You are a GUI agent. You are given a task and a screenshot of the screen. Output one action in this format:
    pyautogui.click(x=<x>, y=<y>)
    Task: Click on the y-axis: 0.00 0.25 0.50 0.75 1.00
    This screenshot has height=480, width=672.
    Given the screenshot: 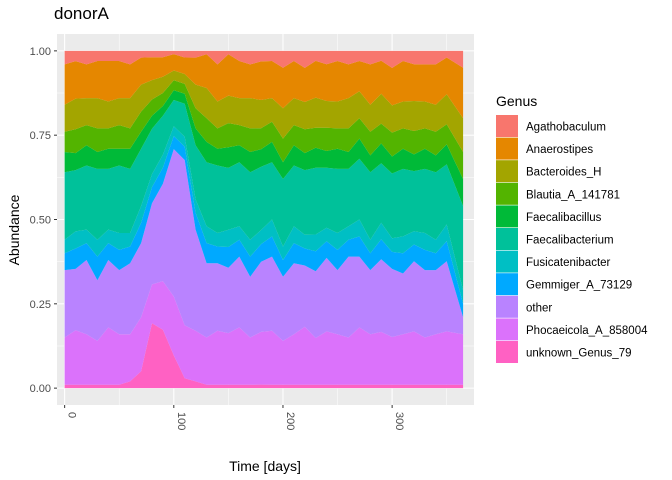 What is the action you would take?
    pyautogui.click(x=43, y=220)
    